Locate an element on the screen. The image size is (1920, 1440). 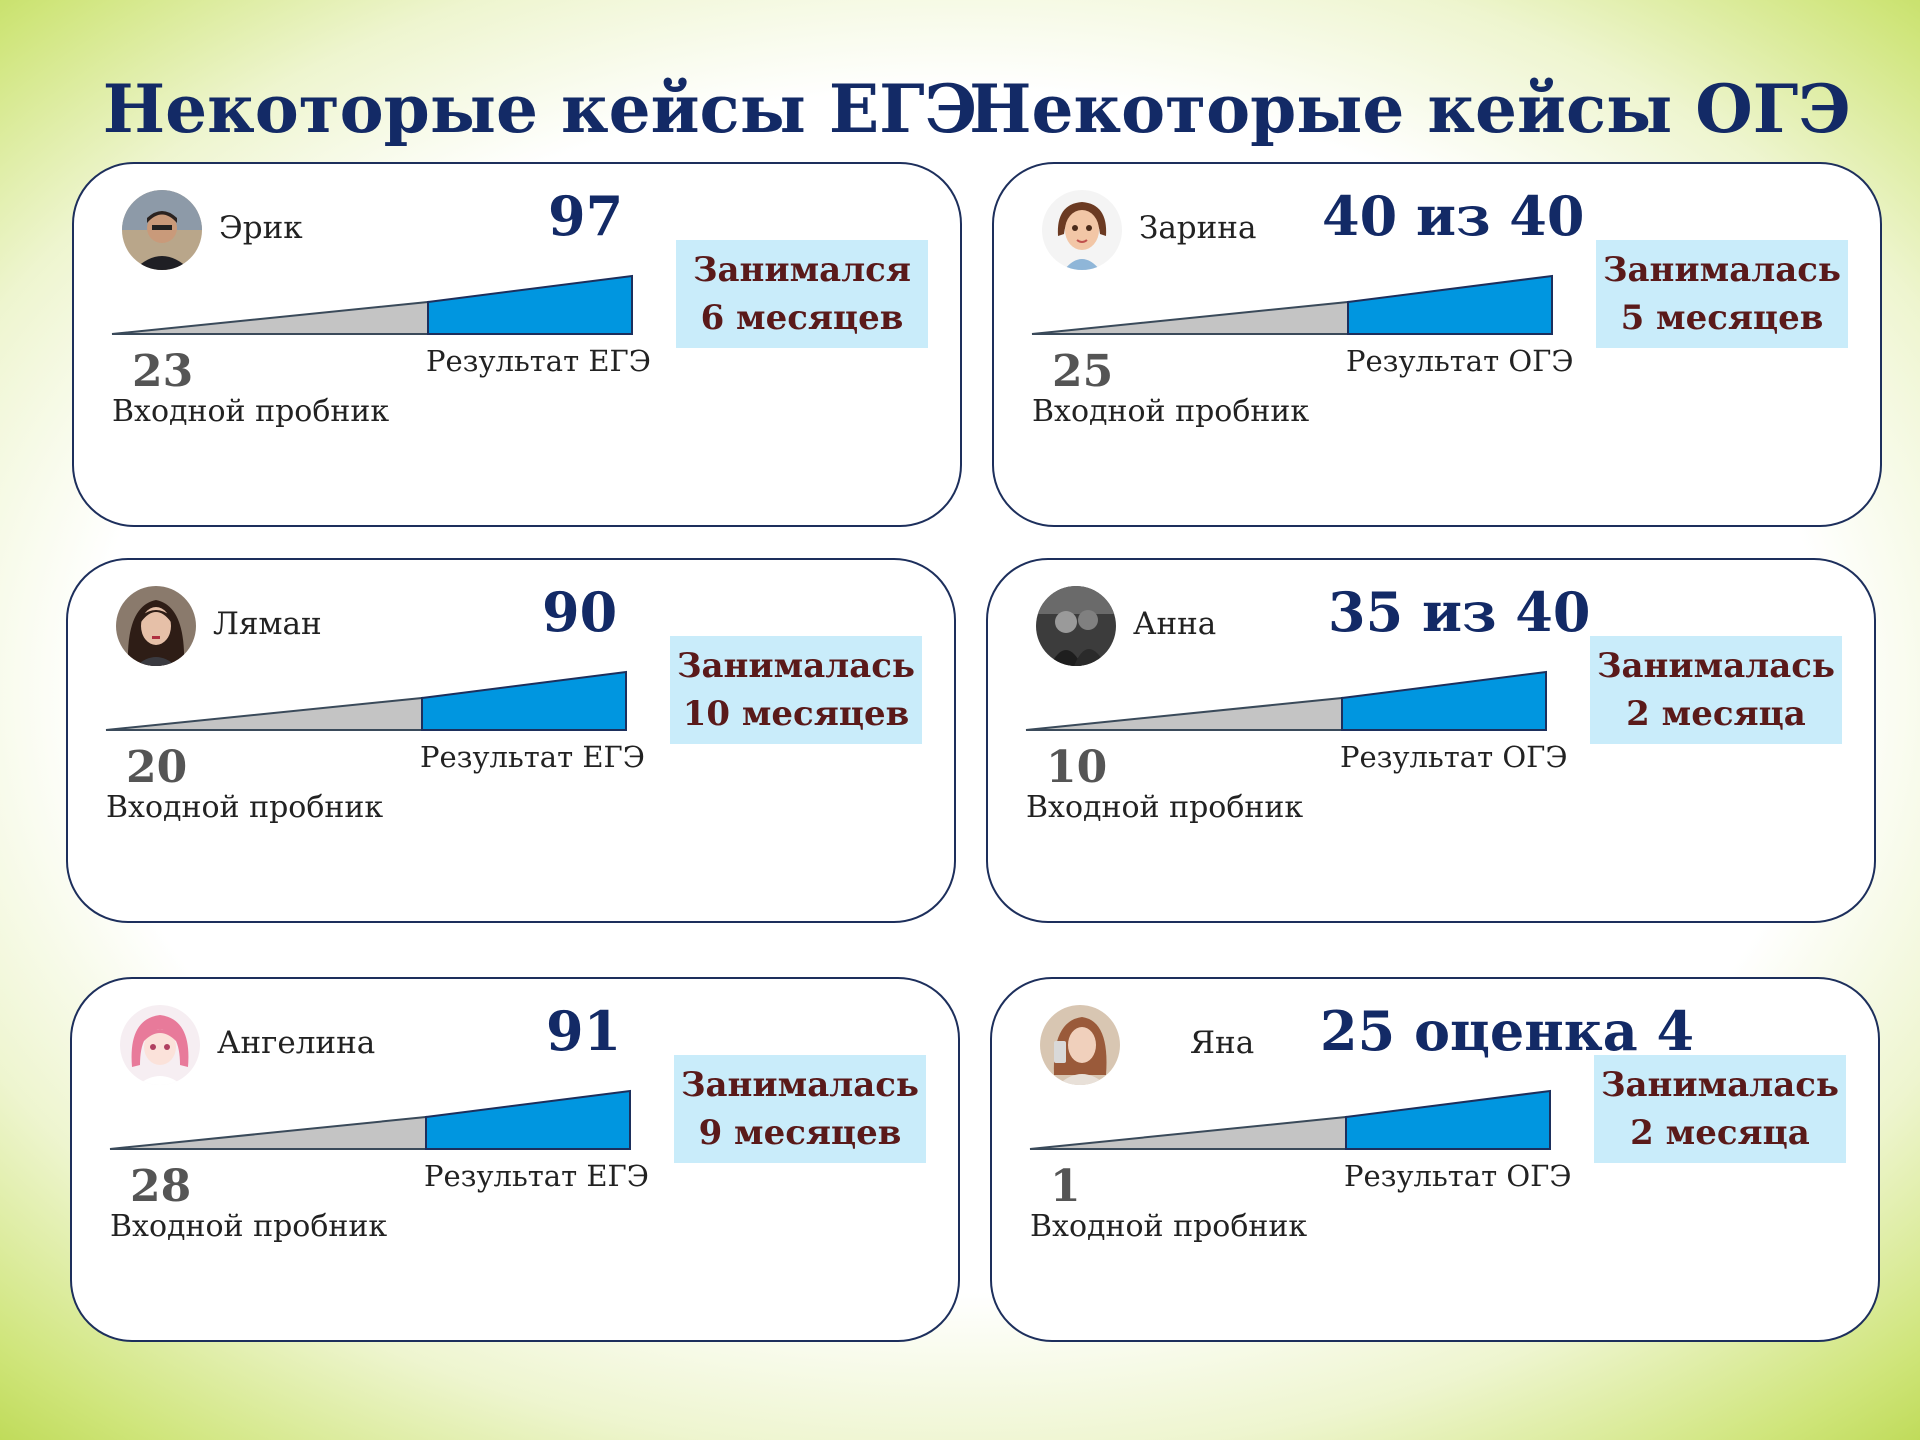
student-name: Анна is located at coordinates (1175, 624).